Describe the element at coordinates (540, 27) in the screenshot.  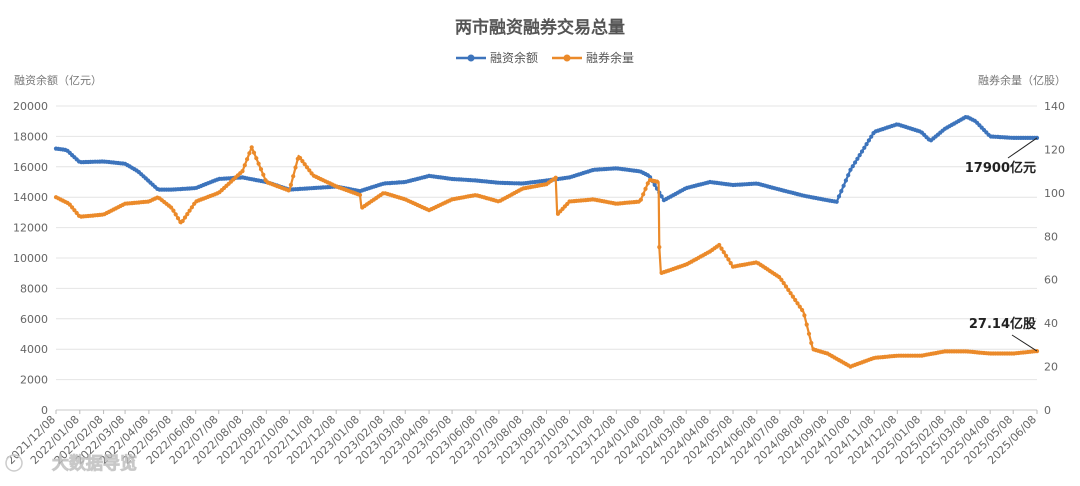
I see `chart-title: 两市融资融券交易总量` at that location.